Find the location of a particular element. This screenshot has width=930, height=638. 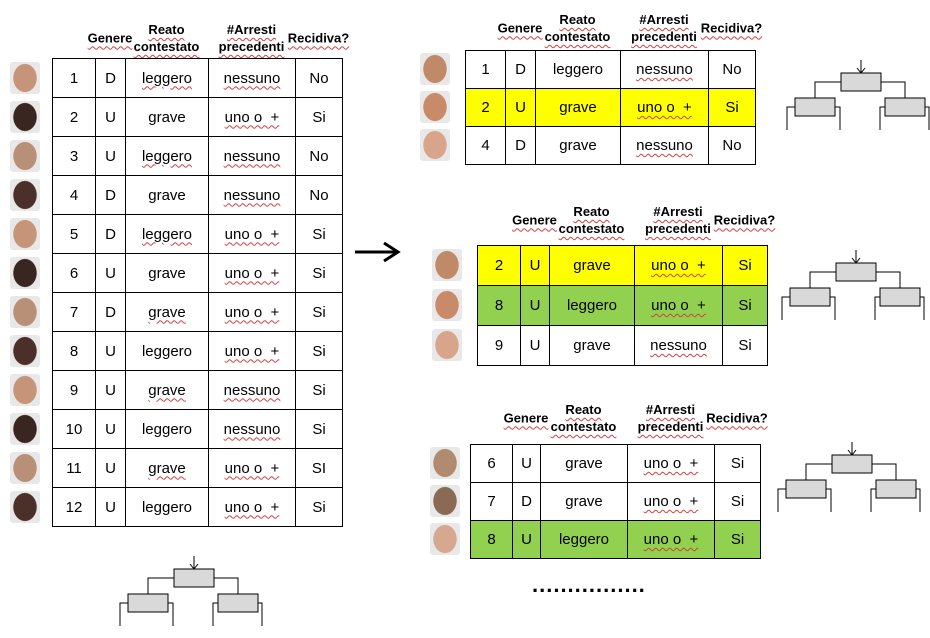

column-header: Reato contestato is located at coordinates (166, 38).